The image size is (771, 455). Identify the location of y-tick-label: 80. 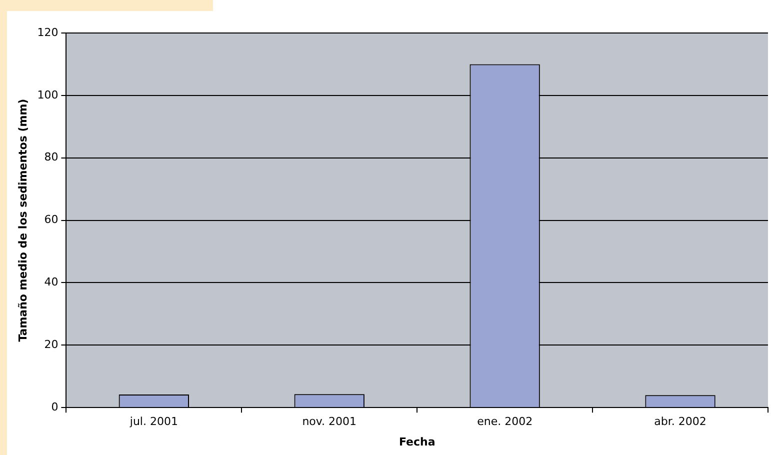
(51, 157).